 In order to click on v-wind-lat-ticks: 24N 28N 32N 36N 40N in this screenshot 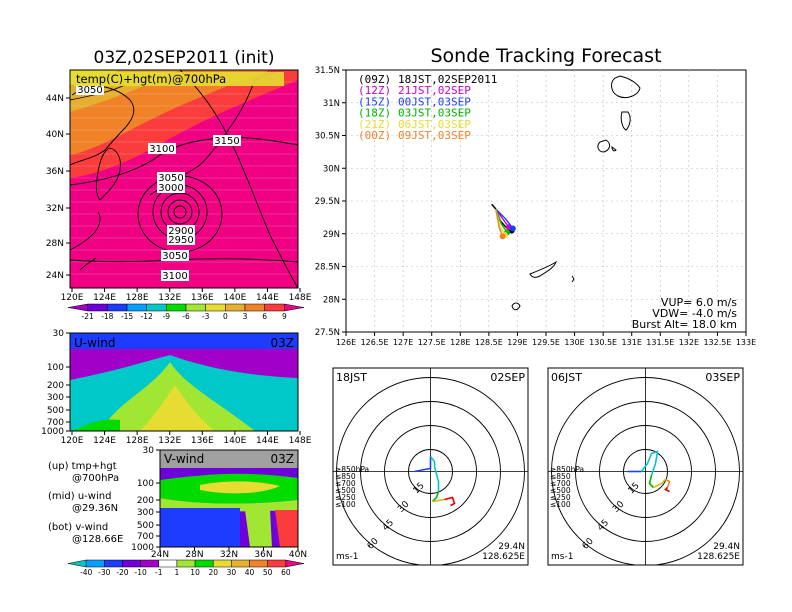, I will do `click(229, 553)`.